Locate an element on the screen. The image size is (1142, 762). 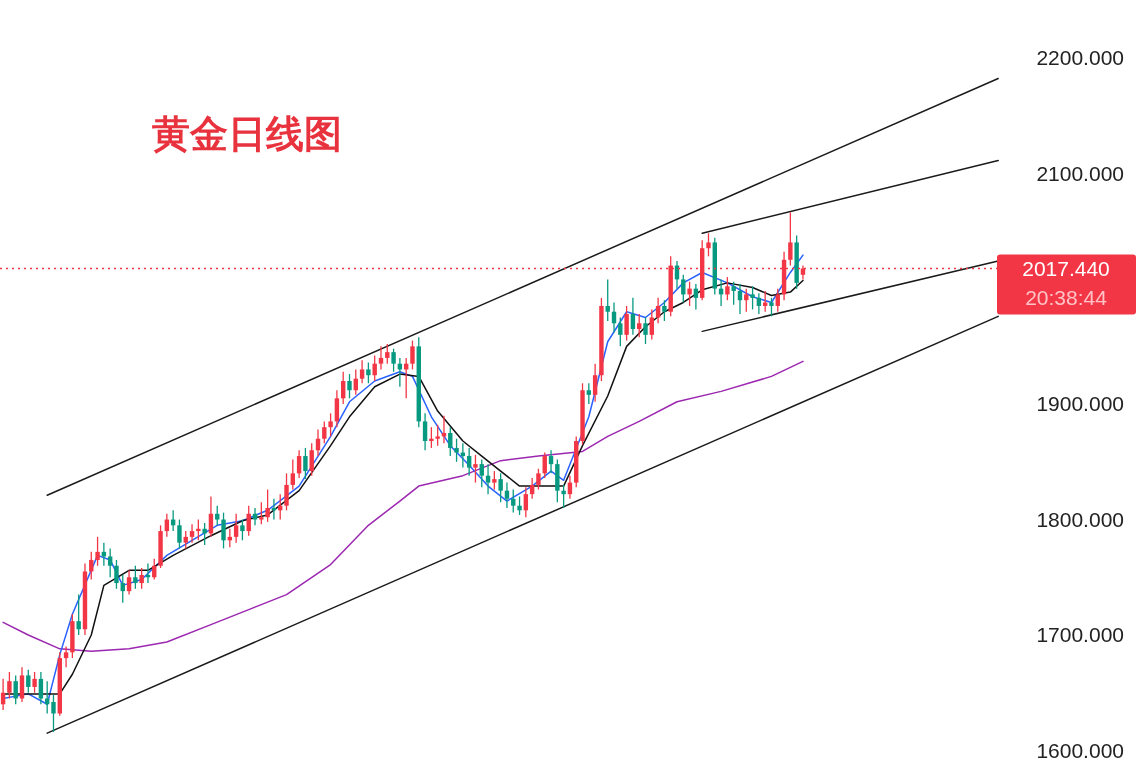
y-tick-label: 2200.000 is located at coordinates (1080, 58).